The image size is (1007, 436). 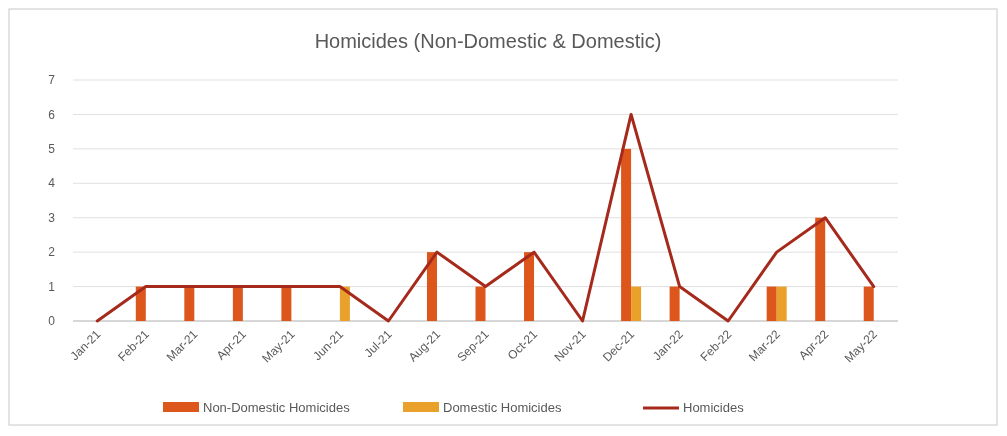 What do you see at coordinates (277, 407) in the screenshot?
I see `legend-label: Non-Domestic Homicides` at bounding box center [277, 407].